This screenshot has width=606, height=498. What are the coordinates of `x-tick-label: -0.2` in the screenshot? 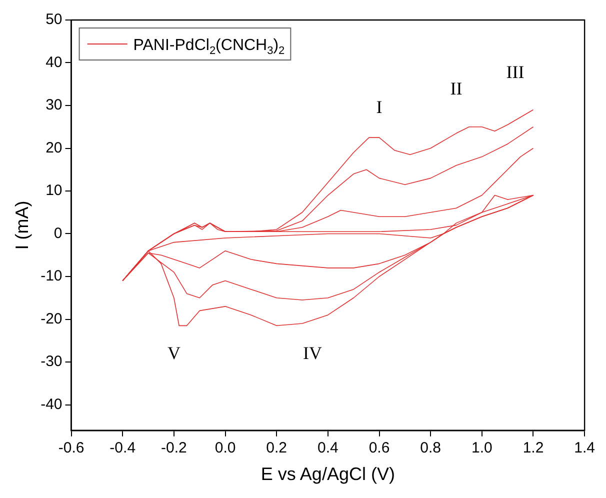 It's located at (174, 448).